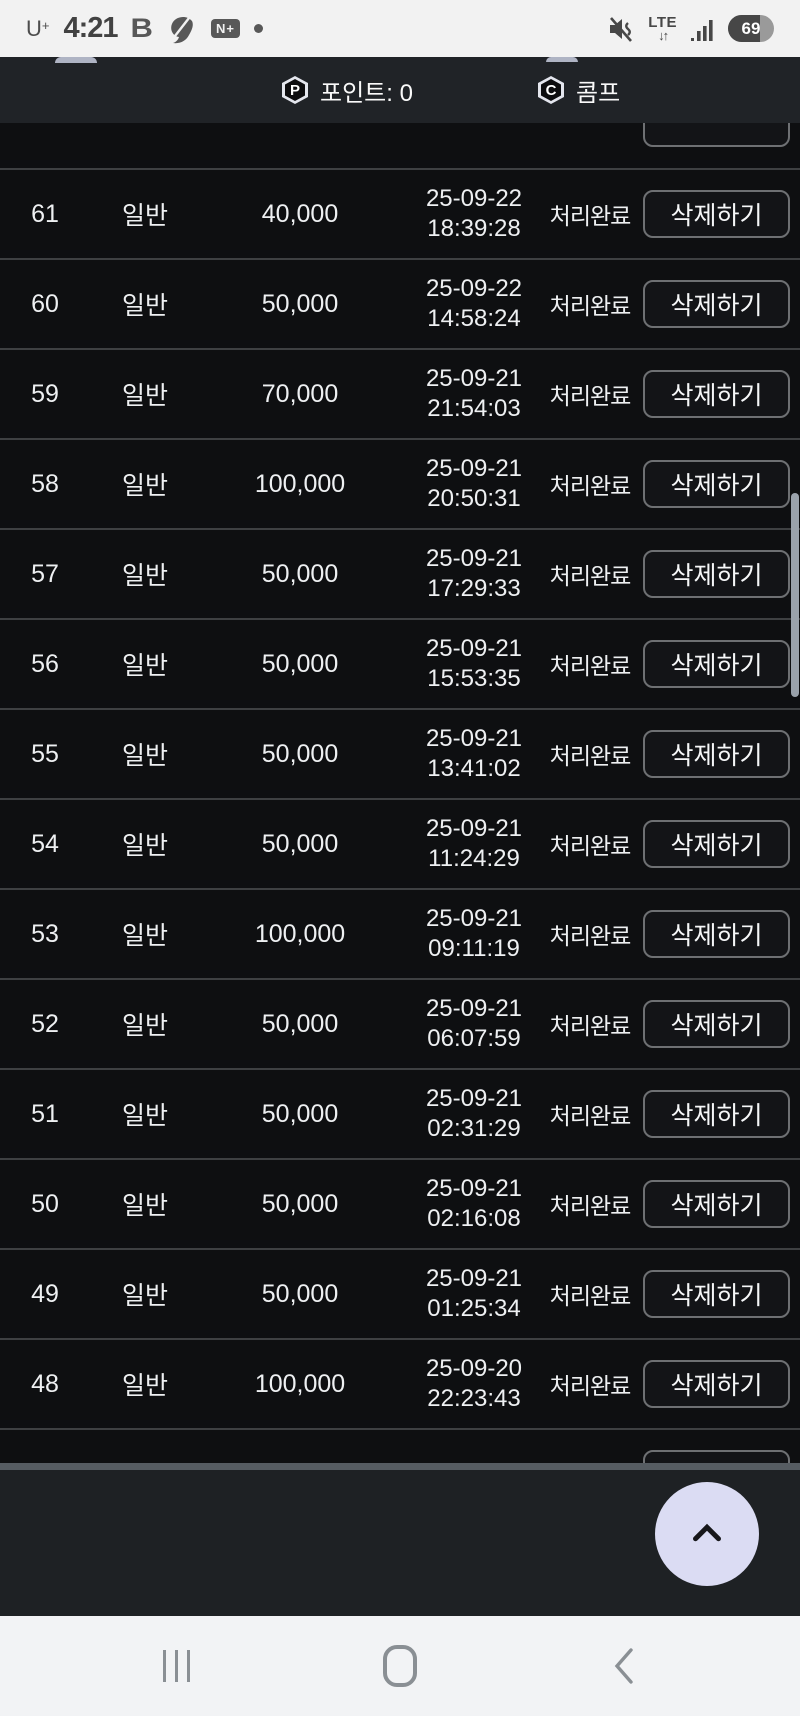 The width and height of the screenshot is (800, 1716). What do you see at coordinates (45, 1383) in the screenshot?
I see `row-number: 48` at bounding box center [45, 1383].